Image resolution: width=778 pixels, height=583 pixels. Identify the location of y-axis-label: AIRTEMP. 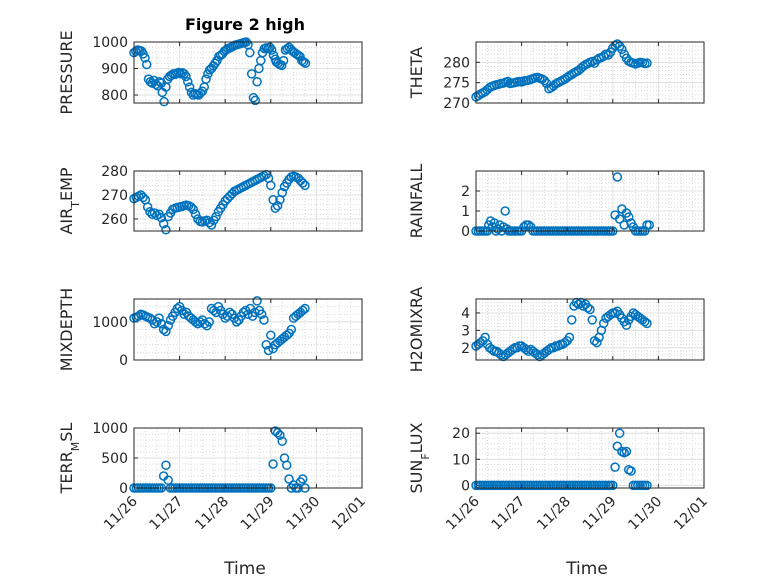
(69, 200).